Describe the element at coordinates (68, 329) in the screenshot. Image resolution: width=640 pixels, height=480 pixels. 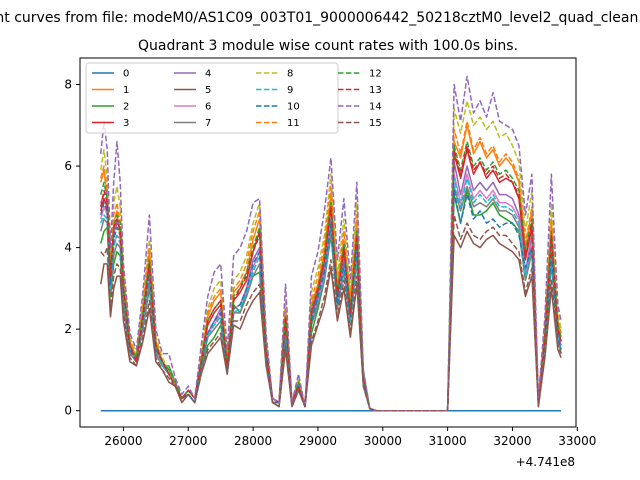
I see `y-tick-label: 2` at that location.